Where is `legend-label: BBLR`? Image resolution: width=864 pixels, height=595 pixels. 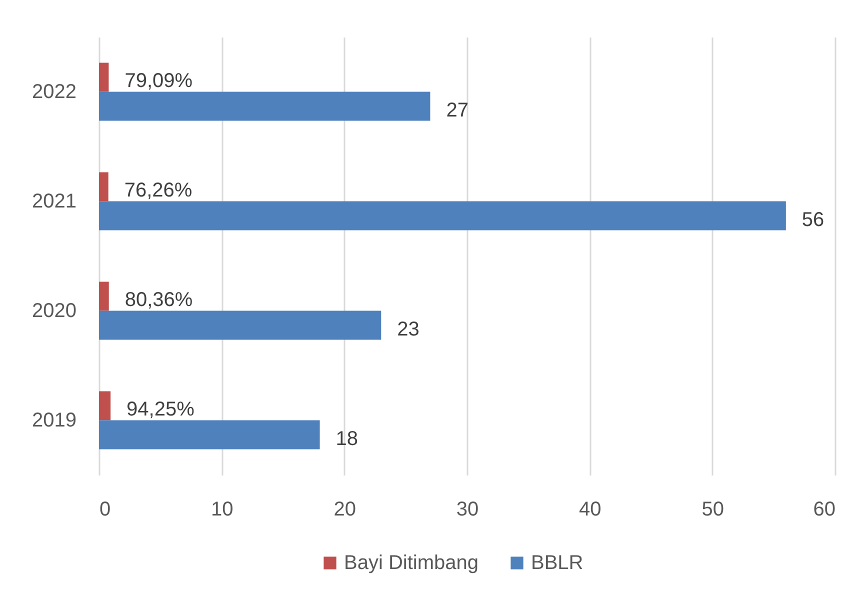
legend-label: BBLR is located at coordinates (557, 563).